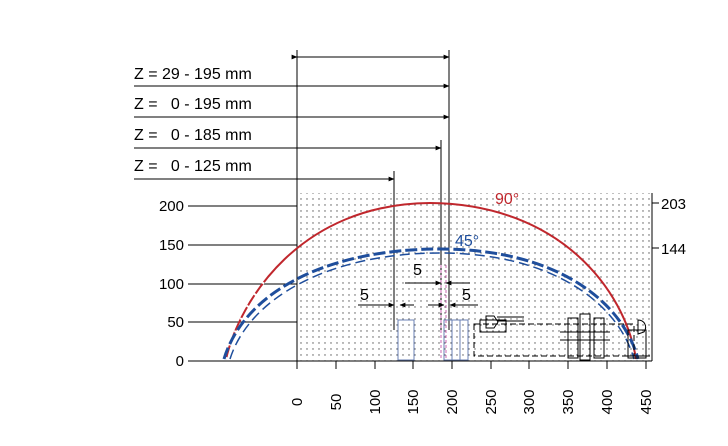 This screenshot has height=446, width=728. I want to click on x-tick-400: 400, so click(607, 401).